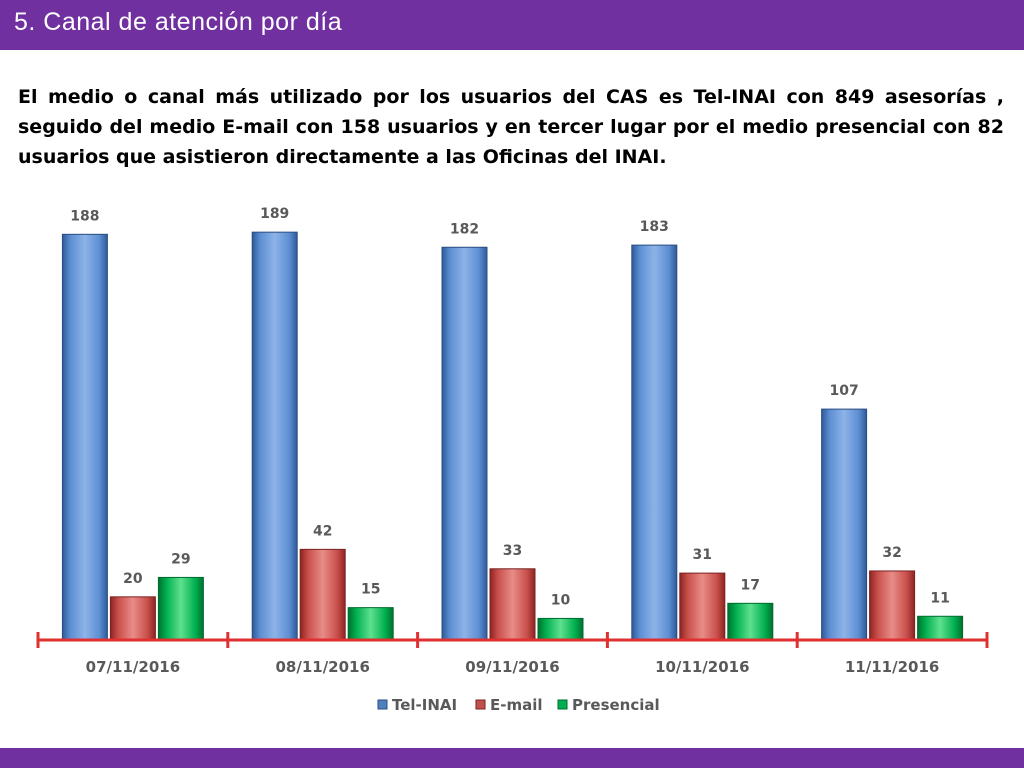  I want to click on value-label-presencial-3: 17, so click(750, 585).